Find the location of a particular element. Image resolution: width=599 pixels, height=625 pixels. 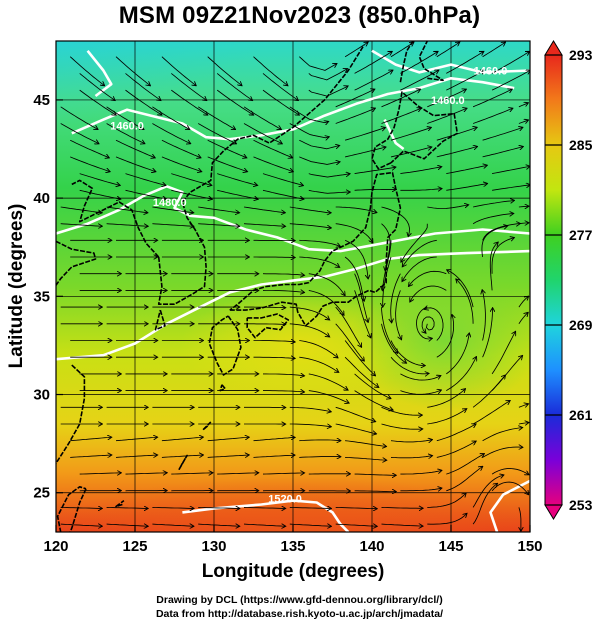

x-tick-label: 125 is located at coordinates (134, 546).